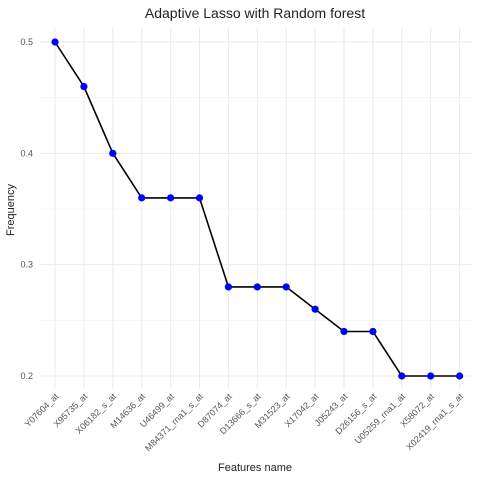 Image resolution: width=480 pixels, height=480 pixels. Describe the element at coordinates (11, 210) in the screenshot. I see `y-axis-title: Frequency` at that location.